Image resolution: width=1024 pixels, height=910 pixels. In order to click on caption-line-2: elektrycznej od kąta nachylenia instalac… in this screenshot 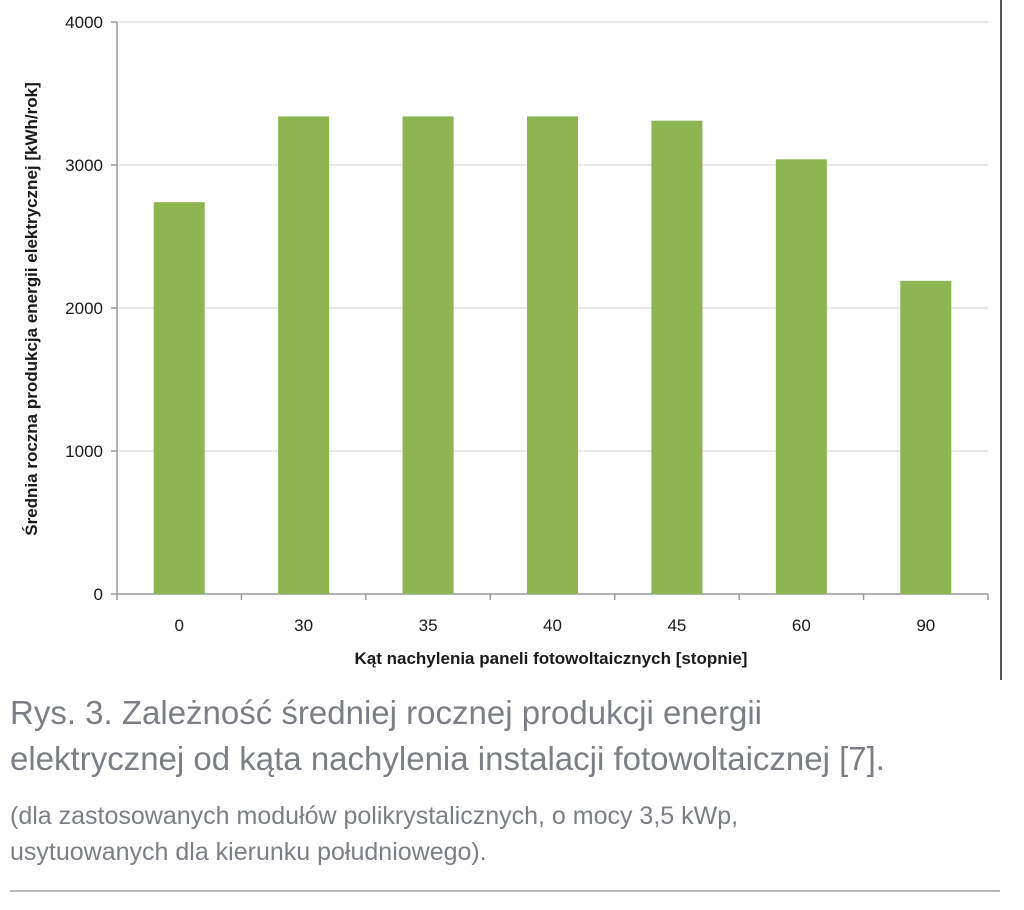, I will do `click(447, 758)`.